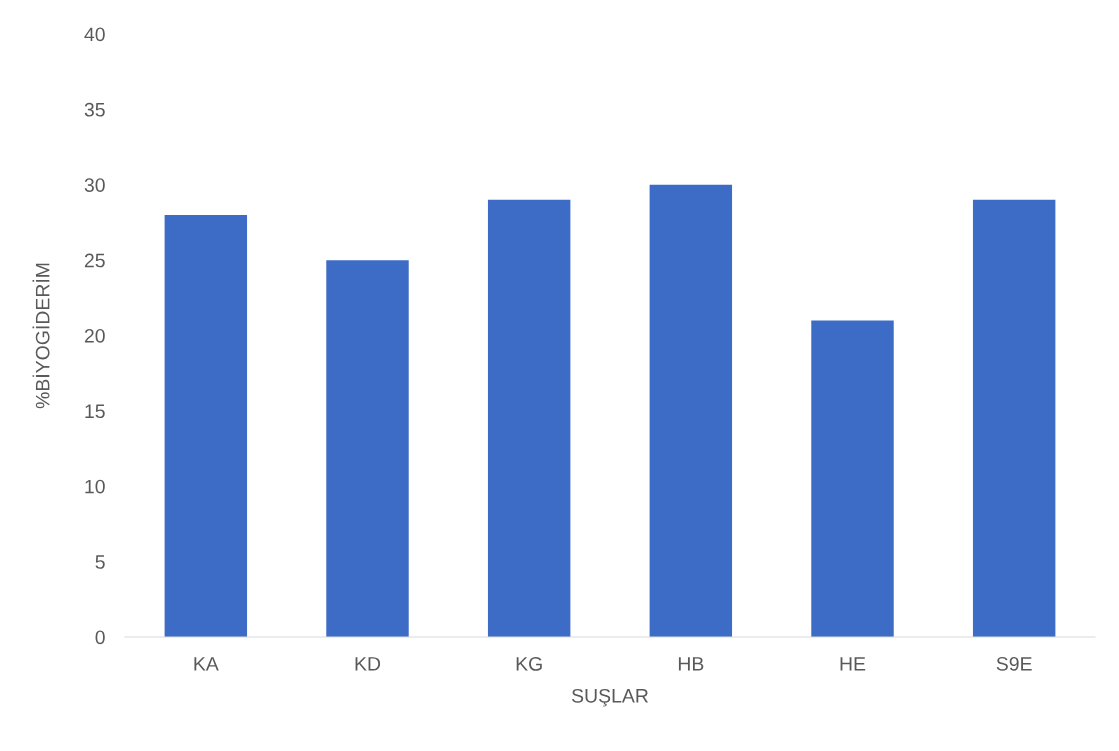 The image size is (1119, 751). I want to click on x-tick-label: KD, so click(368, 664).